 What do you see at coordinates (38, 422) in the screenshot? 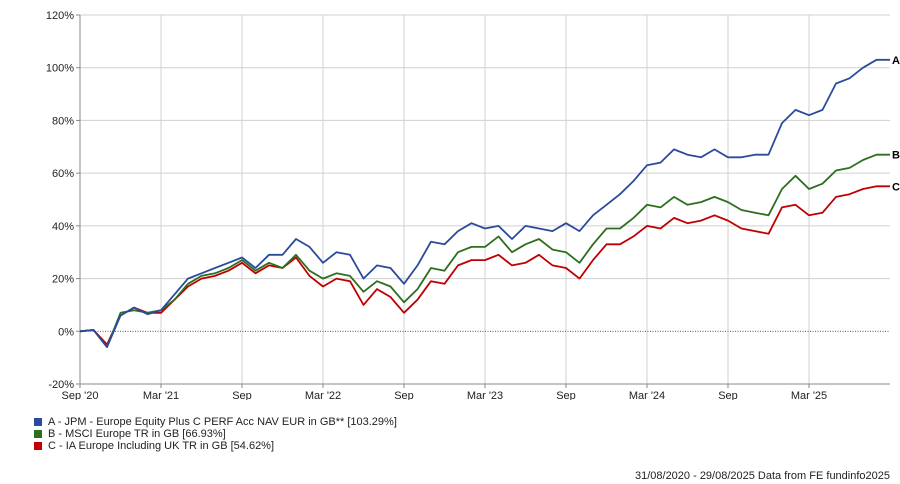
I see `legend-swatch-a` at bounding box center [38, 422].